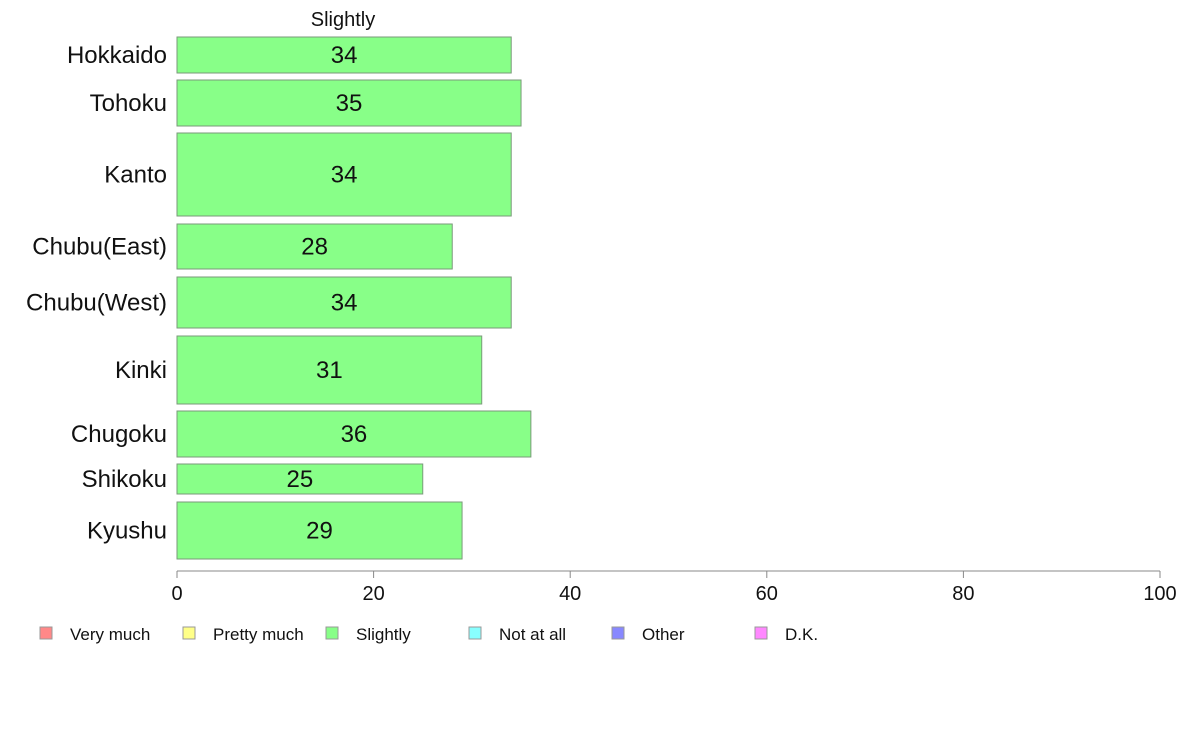 The height and width of the screenshot is (736, 1188). I want to click on x-tick-label: 100, so click(1159, 594).